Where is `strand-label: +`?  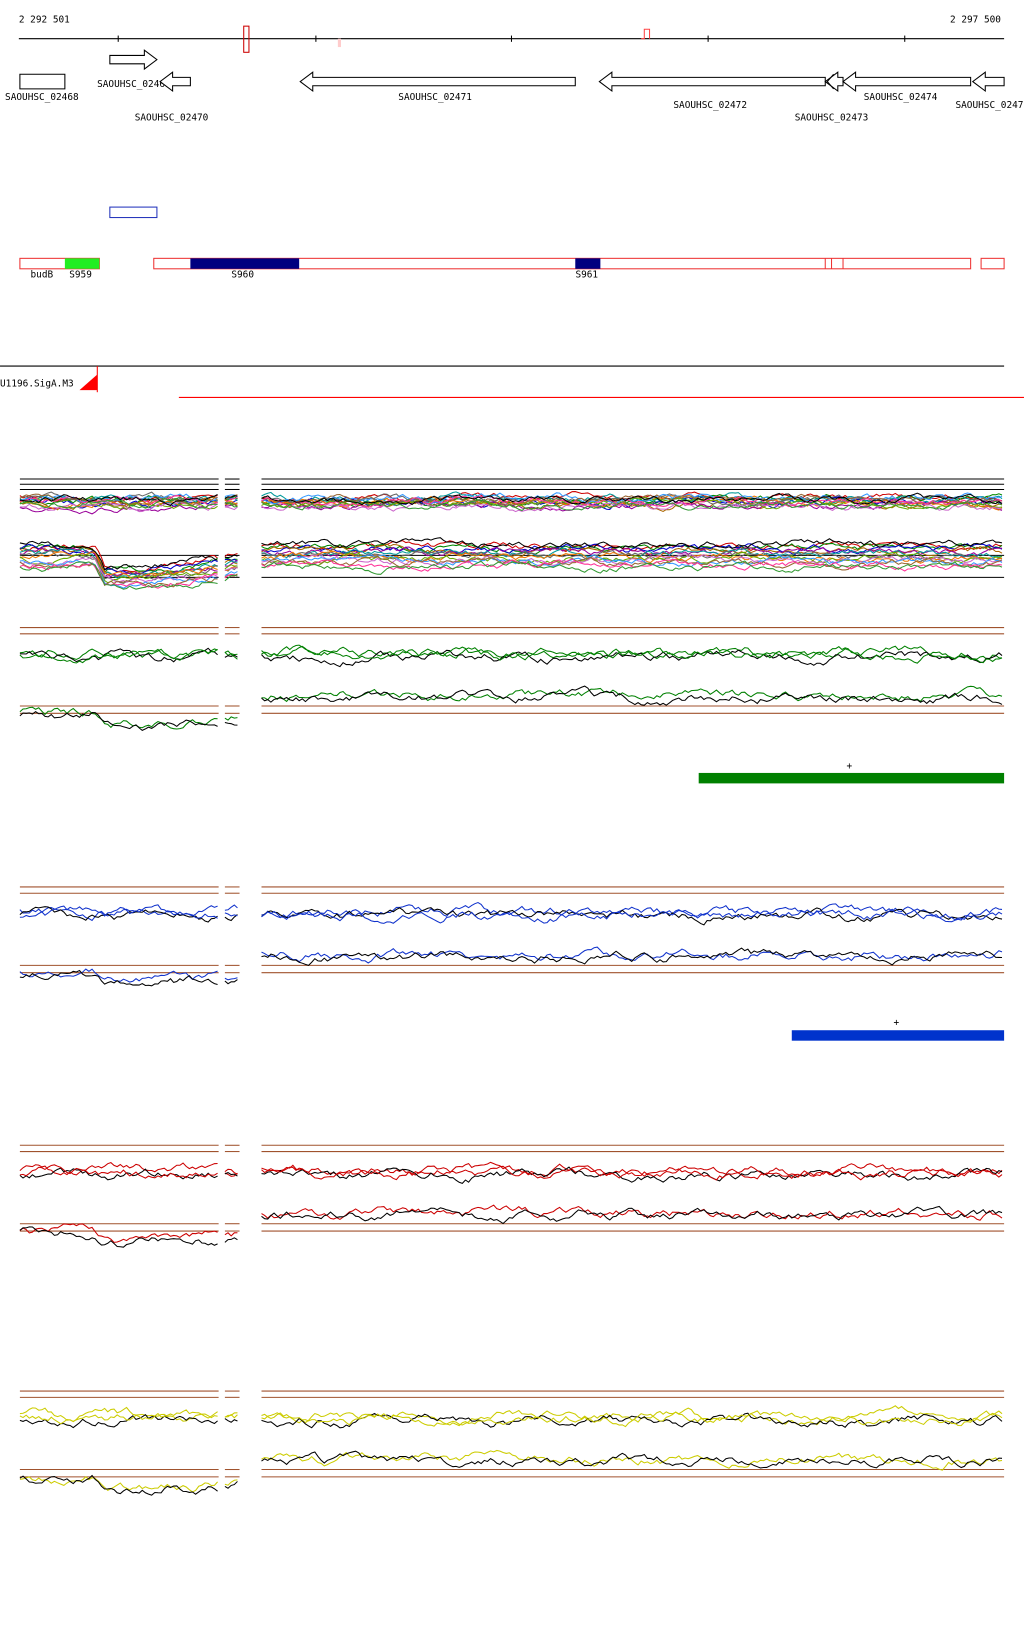
strand-label: + is located at coordinates (849, 766).